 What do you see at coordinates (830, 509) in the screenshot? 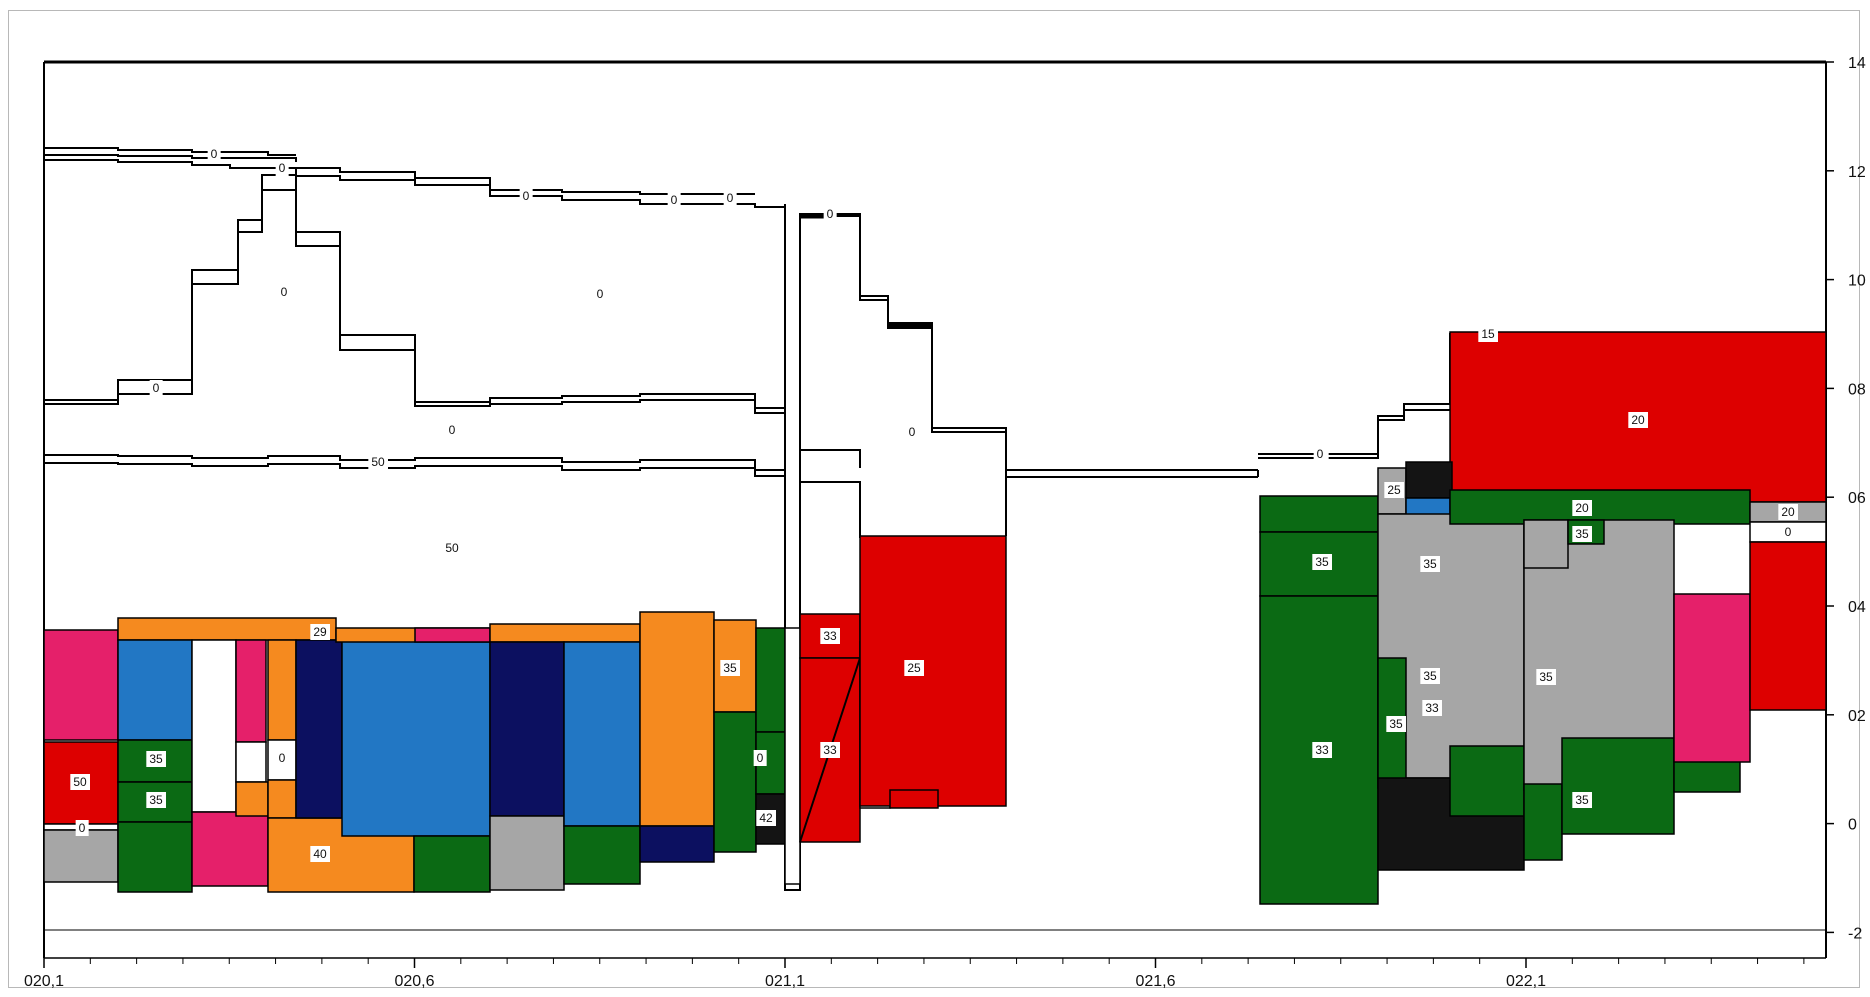
I see `mid-layer-b` at bounding box center [830, 509].